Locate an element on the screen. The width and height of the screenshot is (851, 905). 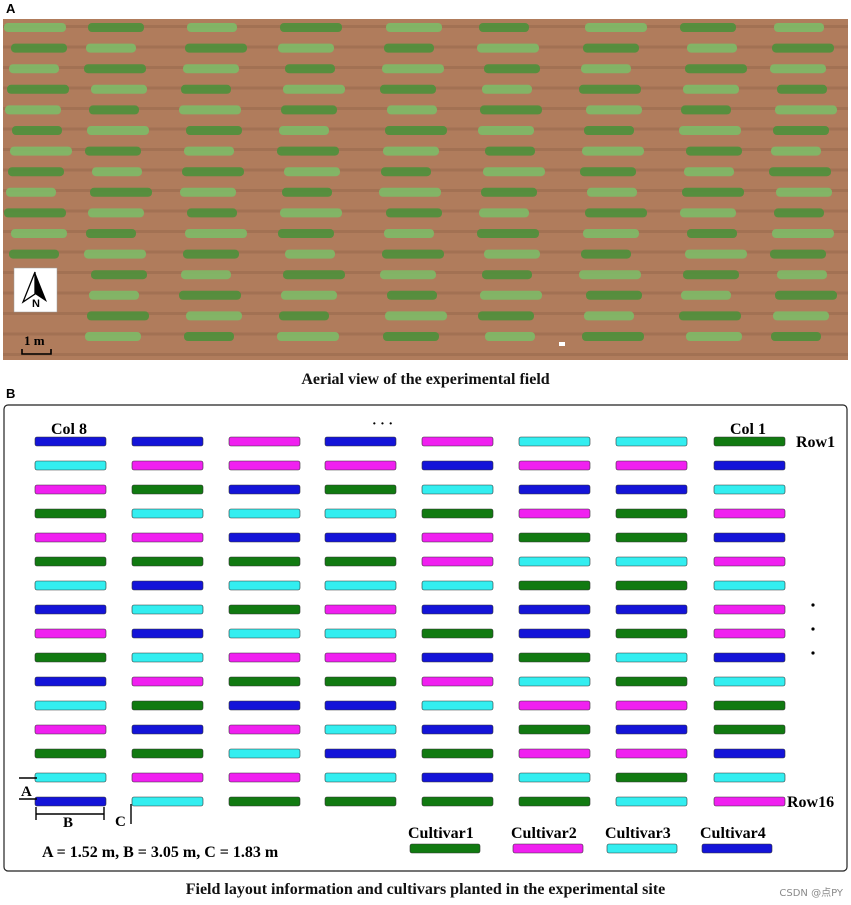
plot-r10-c5 is located at coordinates (360, 657).